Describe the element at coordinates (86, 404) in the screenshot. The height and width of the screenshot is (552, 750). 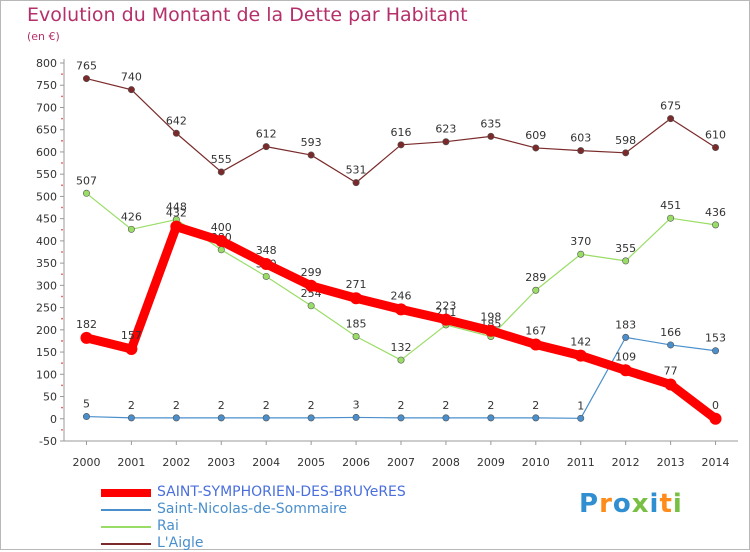
I see `data-label: 5` at that location.